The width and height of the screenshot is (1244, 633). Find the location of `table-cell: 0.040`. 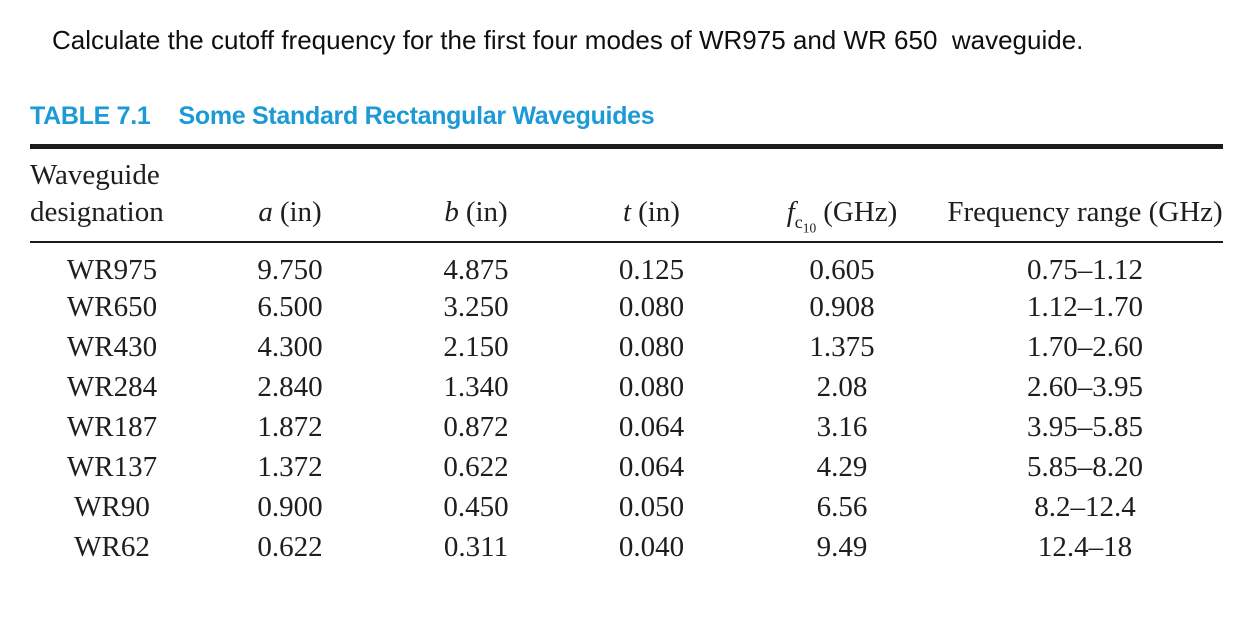

table-cell: 0.040 is located at coordinates (651, 546).